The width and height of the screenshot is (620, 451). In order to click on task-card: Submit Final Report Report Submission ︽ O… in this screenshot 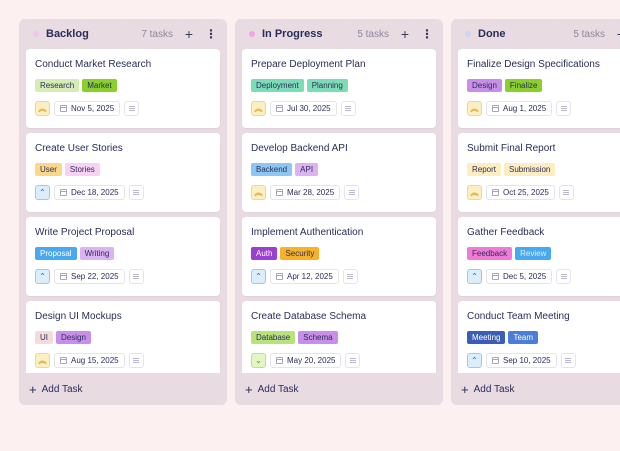, I will do `click(539, 172)`.